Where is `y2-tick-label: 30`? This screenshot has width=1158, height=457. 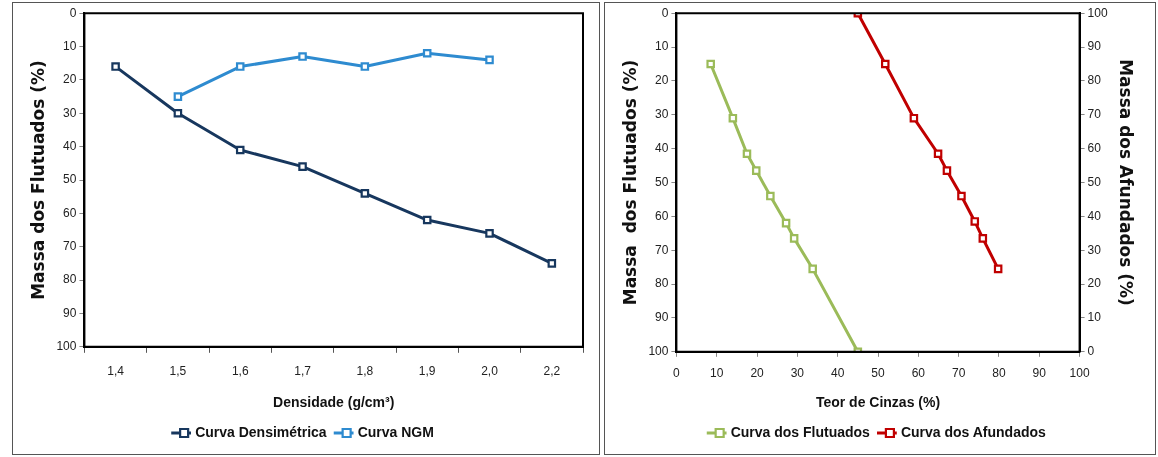
y2-tick-label: 30 is located at coordinates (1094, 249).